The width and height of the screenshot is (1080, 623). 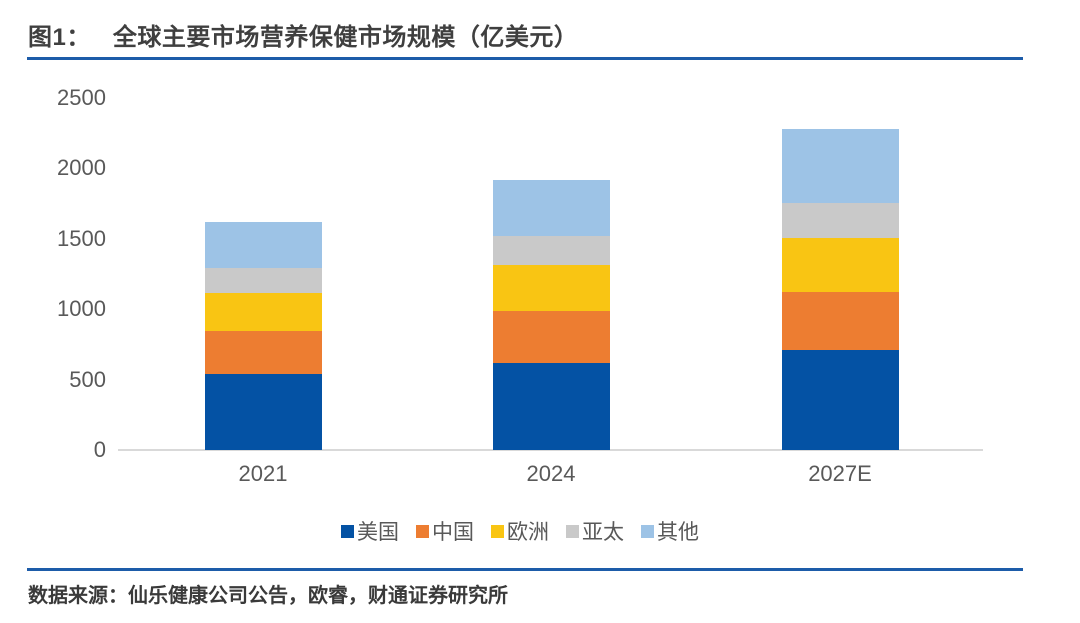 I want to click on legend-item-欧洲: 欧洲, so click(x=520, y=531).